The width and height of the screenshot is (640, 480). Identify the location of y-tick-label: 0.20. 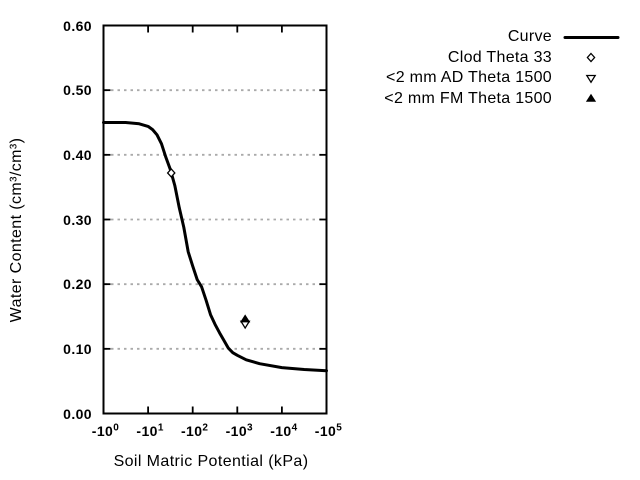
(77, 284).